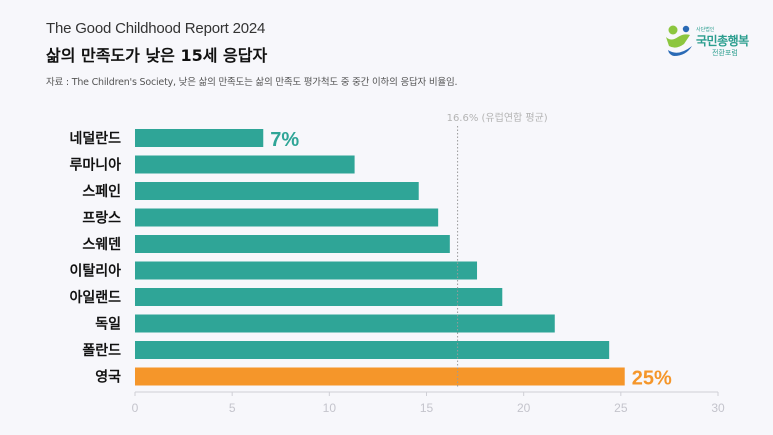 Image resolution: width=773 pixels, height=435 pixels. I want to click on x-tick-label: 5, so click(232, 408).